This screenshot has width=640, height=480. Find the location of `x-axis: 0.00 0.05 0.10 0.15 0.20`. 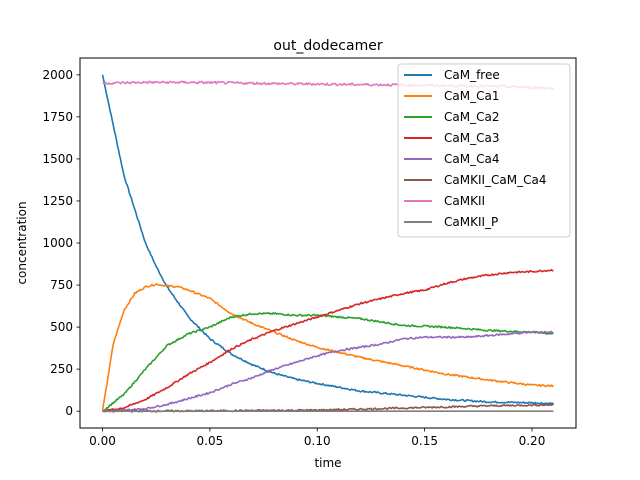

x-axis: 0.00 0.05 0.10 0.15 0.20 is located at coordinates (317, 438).